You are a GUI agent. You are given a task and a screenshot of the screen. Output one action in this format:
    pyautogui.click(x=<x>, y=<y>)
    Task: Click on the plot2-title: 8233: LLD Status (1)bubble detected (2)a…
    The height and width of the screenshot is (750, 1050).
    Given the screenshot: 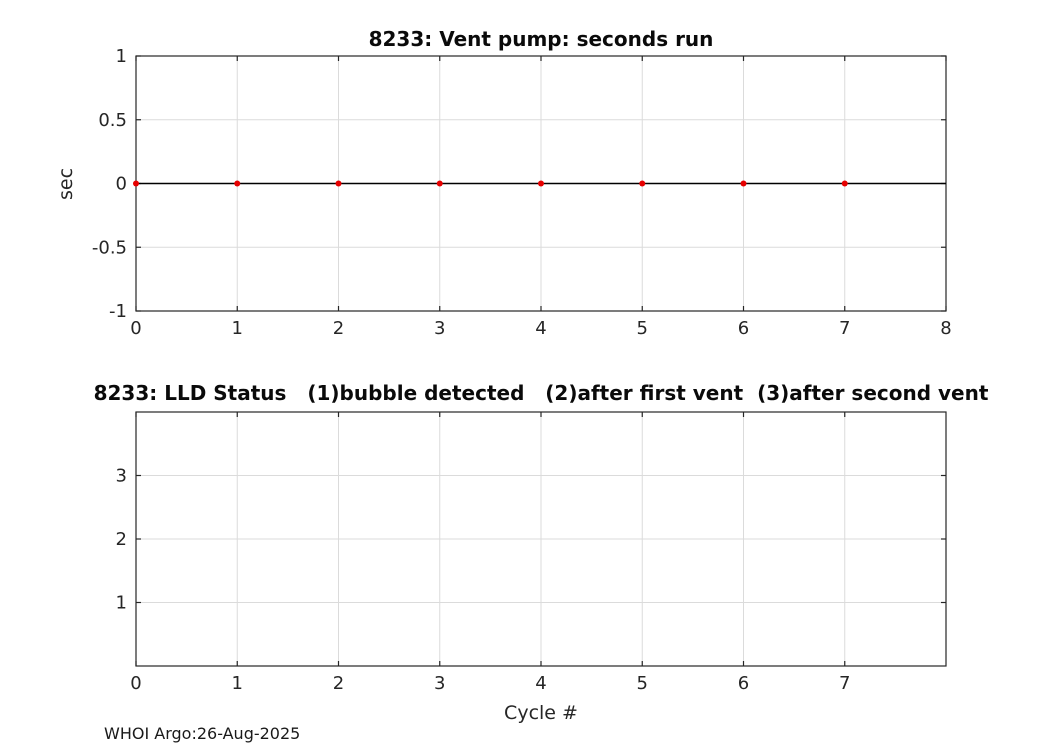 What is the action you would take?
    pyautogui.click(x=541, y=393)
    